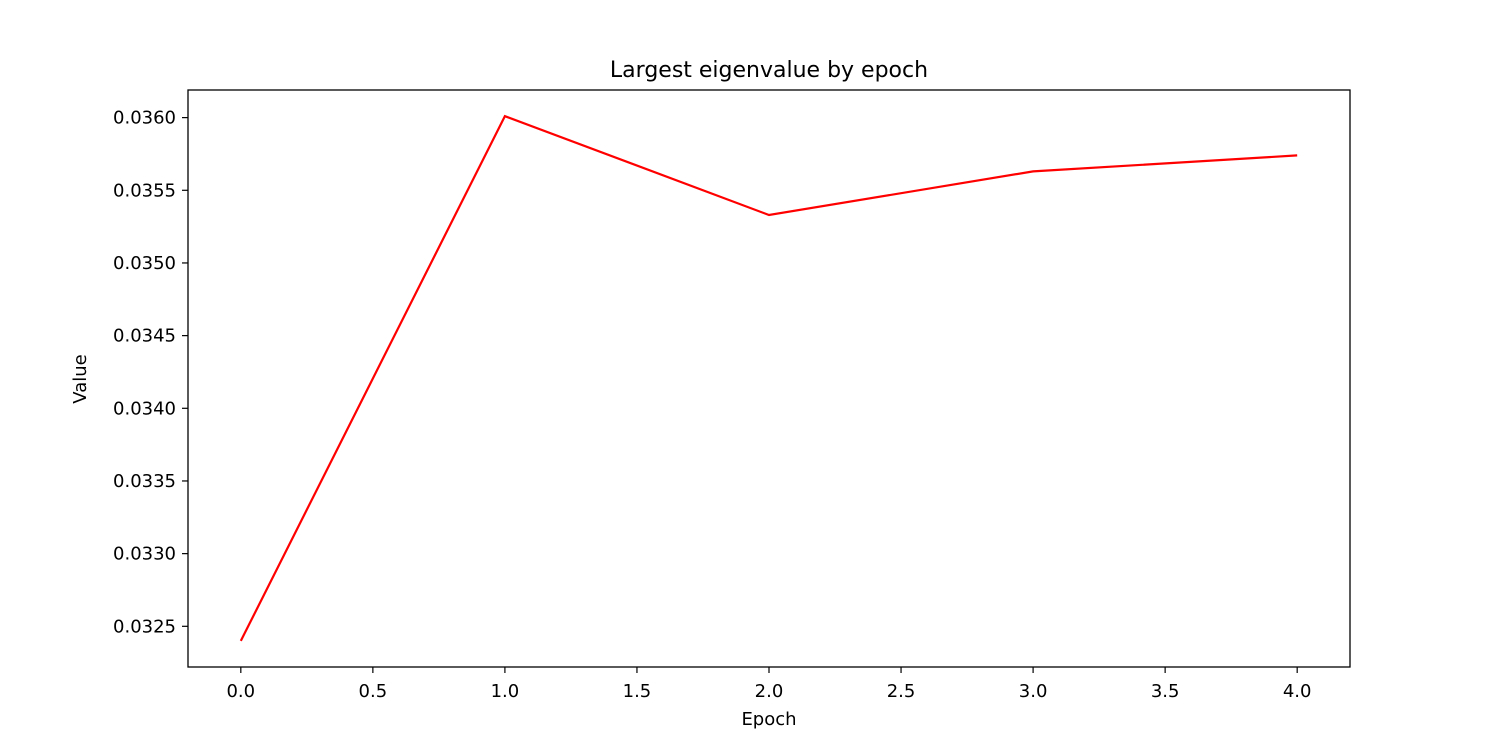 The height and width of the screenshot is (750, 1500). Describe the element at coordinates (144, 626) in the screenshot. I see `y-tick-label: 0.0325` at that location.